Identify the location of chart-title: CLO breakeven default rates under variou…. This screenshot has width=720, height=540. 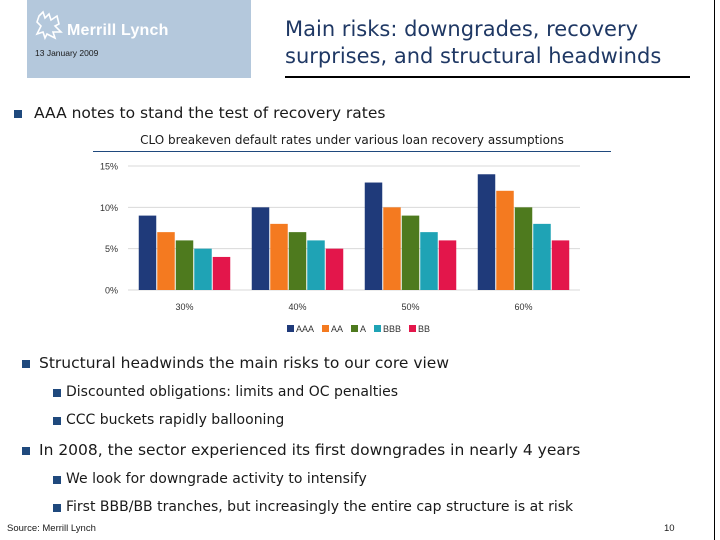
(352, 140).